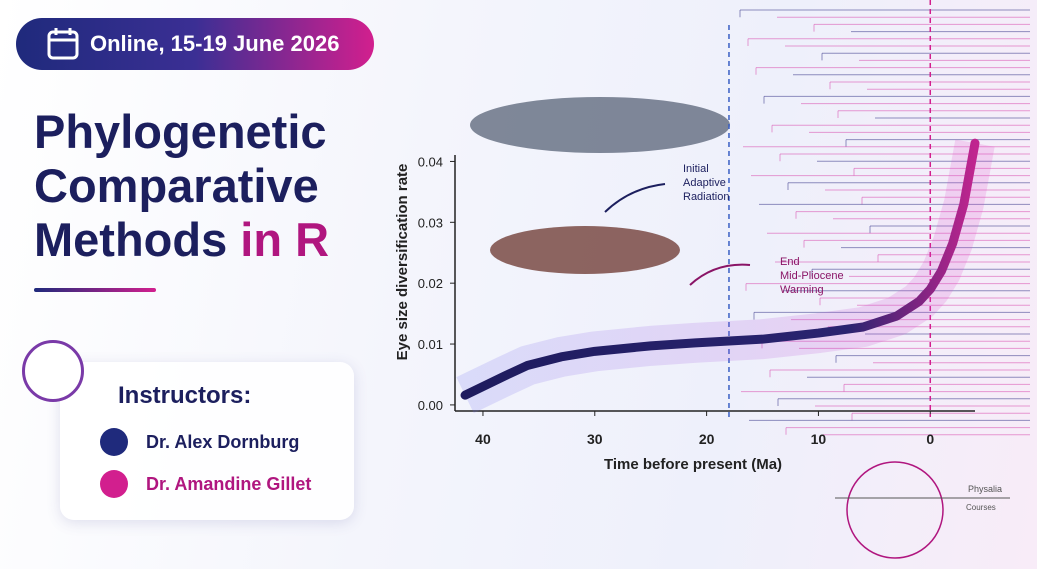 The width and height of the screenshot is (1037, 569). I want to click on x-tick-label: 20, so click(707, 439).